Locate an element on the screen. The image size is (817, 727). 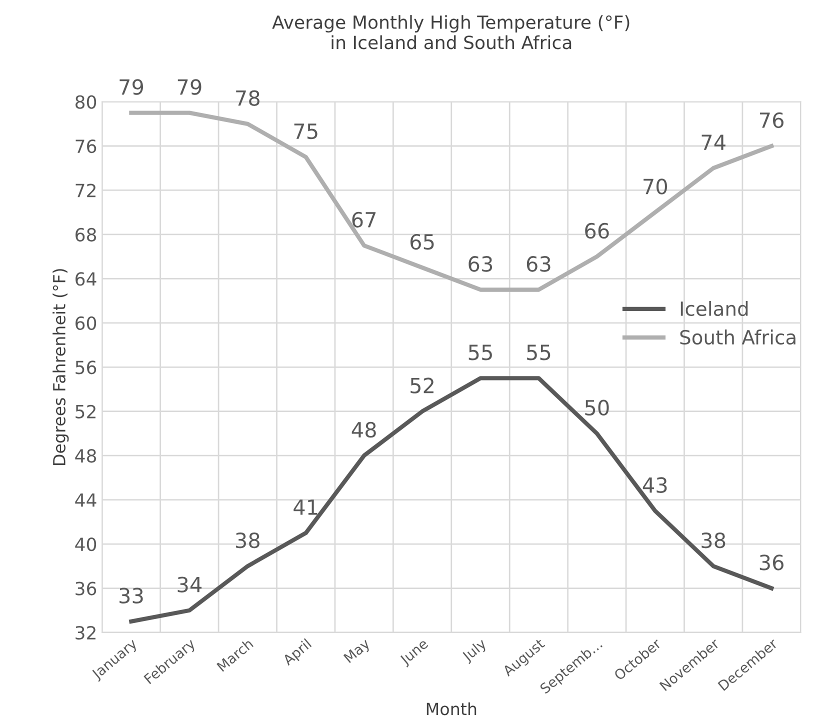
y-tick-label: 68 is located at coordinates (86, 235).